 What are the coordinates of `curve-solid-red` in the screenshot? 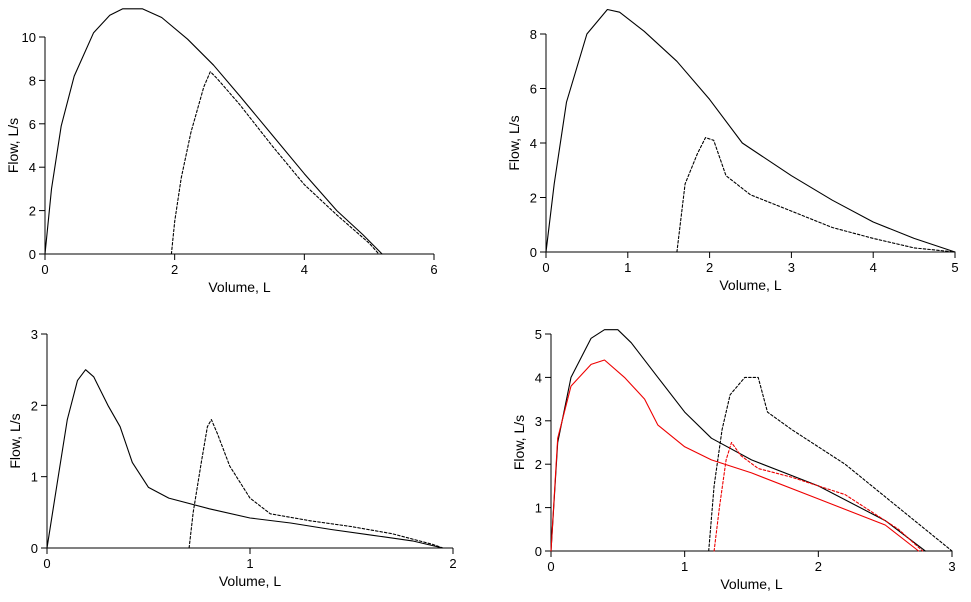 It's located at (735, 455).